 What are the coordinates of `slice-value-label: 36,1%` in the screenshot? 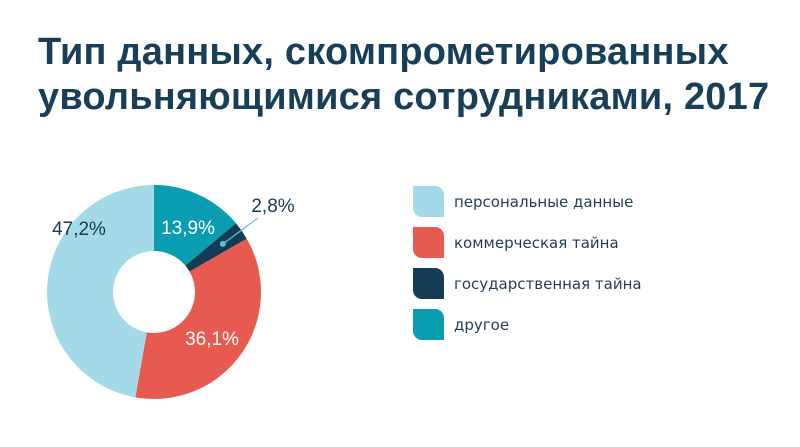 It's located at (212, 339).